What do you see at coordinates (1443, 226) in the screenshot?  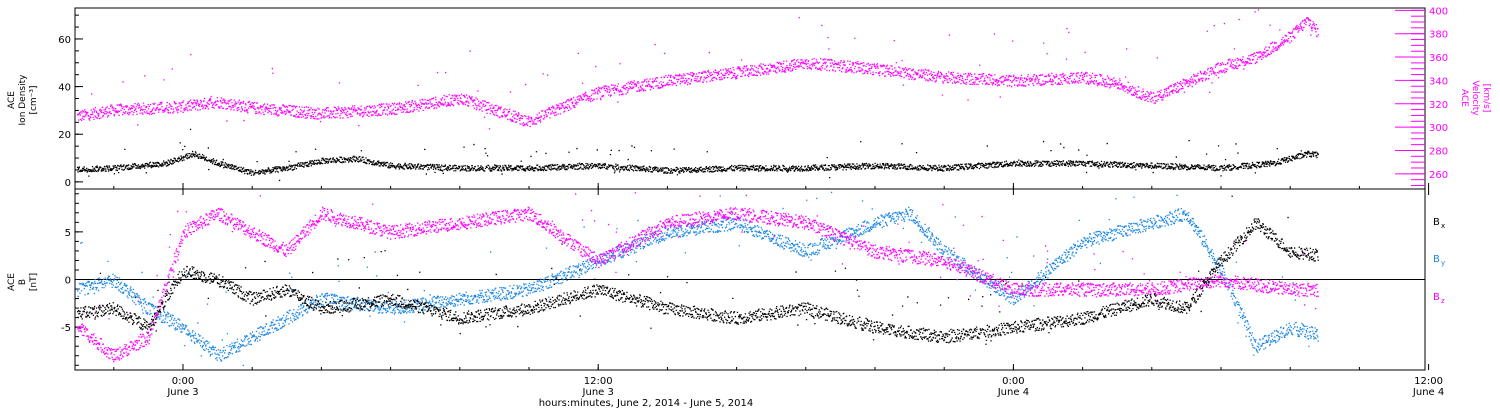 I see `b-legend-subscript: x` at bounding box center [1443, 226].